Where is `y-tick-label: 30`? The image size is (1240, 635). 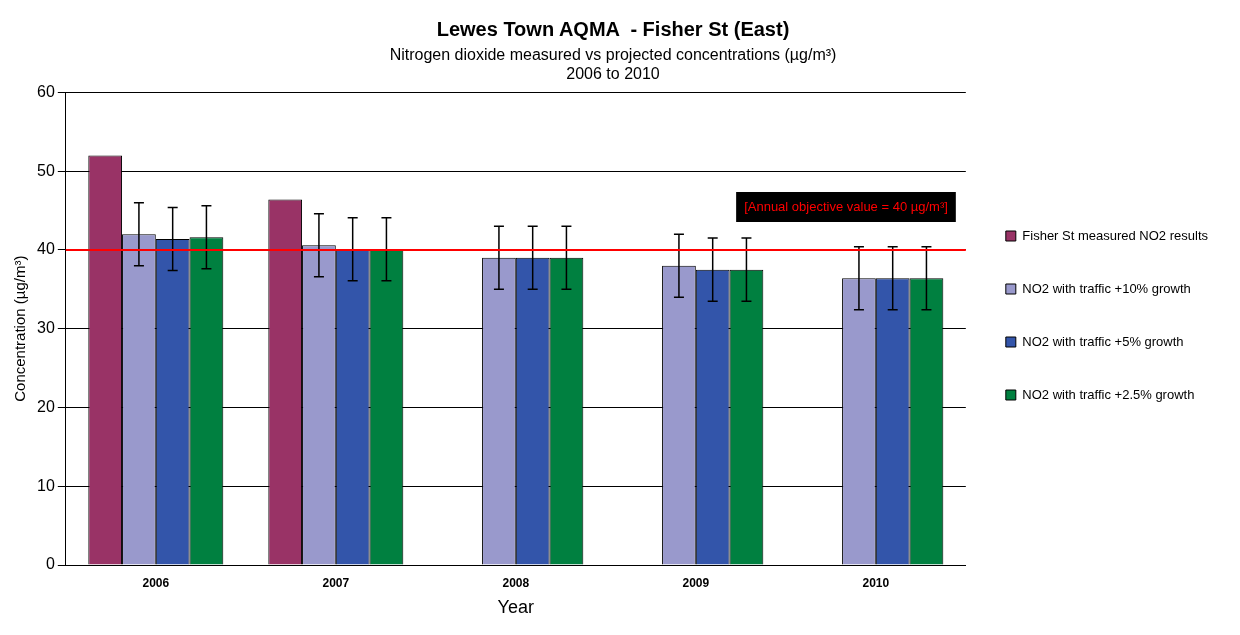
y-tick-label: 30 is located at coordinates (46, 328).